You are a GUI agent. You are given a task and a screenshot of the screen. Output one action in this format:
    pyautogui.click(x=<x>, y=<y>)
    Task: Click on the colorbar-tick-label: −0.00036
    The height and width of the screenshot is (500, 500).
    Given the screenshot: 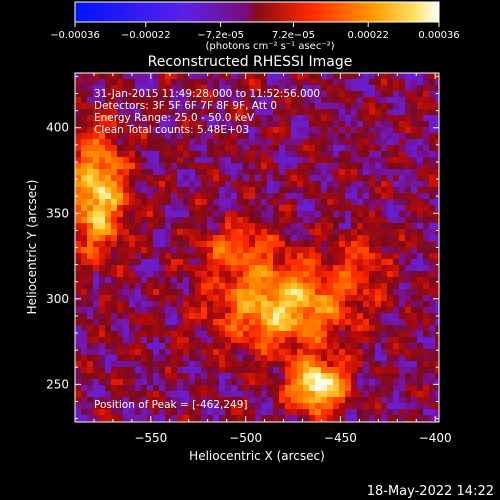 What is the action you would take?
    pyautogui.click(x=75, y=35)
    